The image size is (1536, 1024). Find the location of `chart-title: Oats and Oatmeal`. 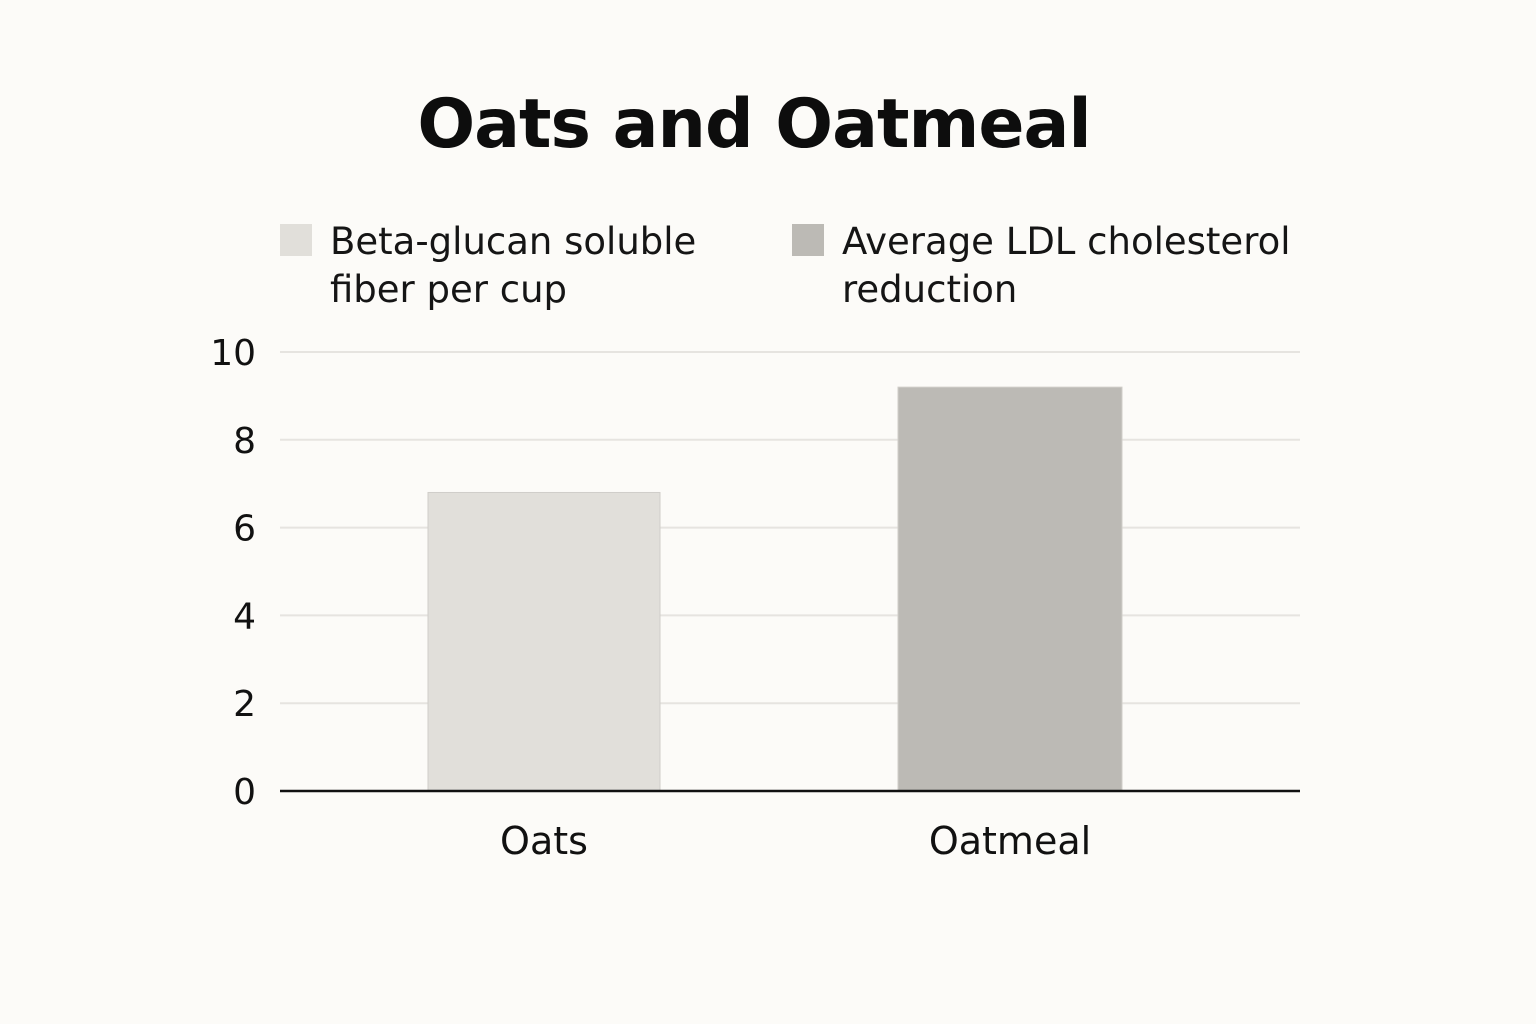

chart-title: Oats and Oatmeal is located at coordinates (754, 124).